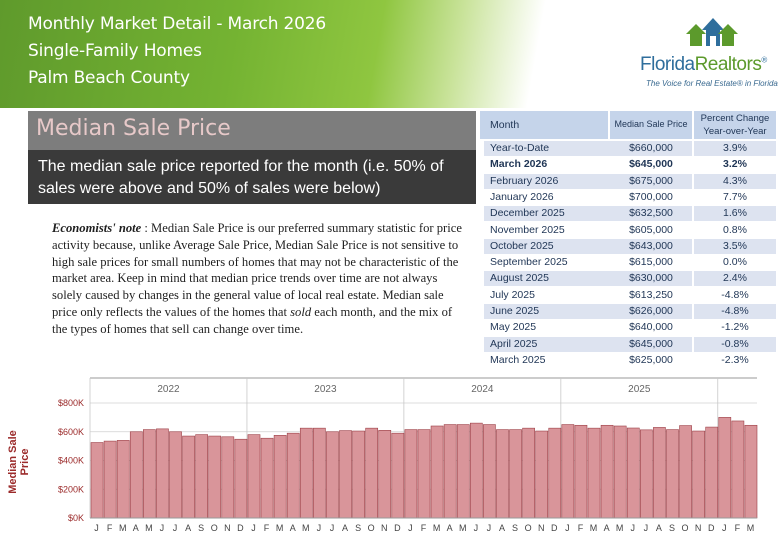 This screenshot has height=540, width=784. What do you see at coordinates (97, 228) in the screenshot?
I see `note-label: Economists' note` at bounding box center [97, 228].